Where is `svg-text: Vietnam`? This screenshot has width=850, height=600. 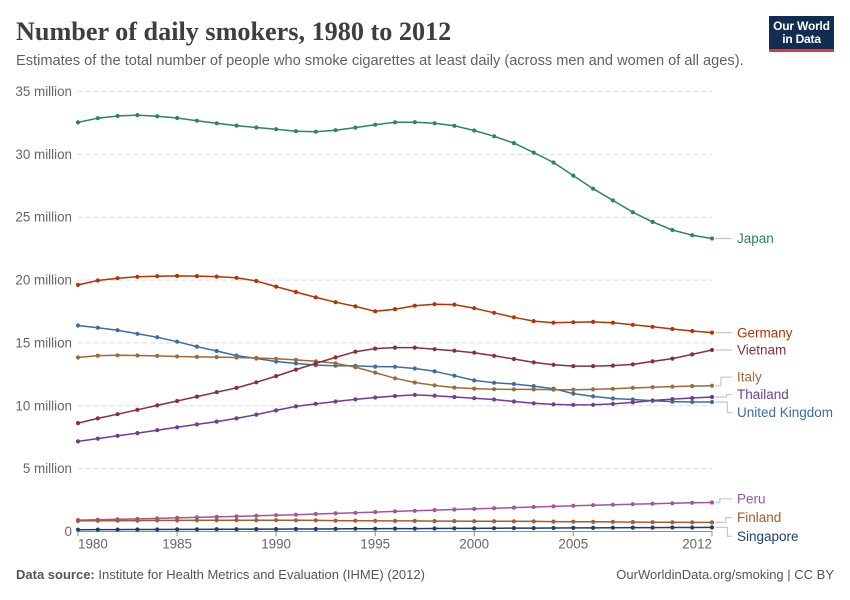
svg-text: Vietnam is located at coordinates (761, 350).